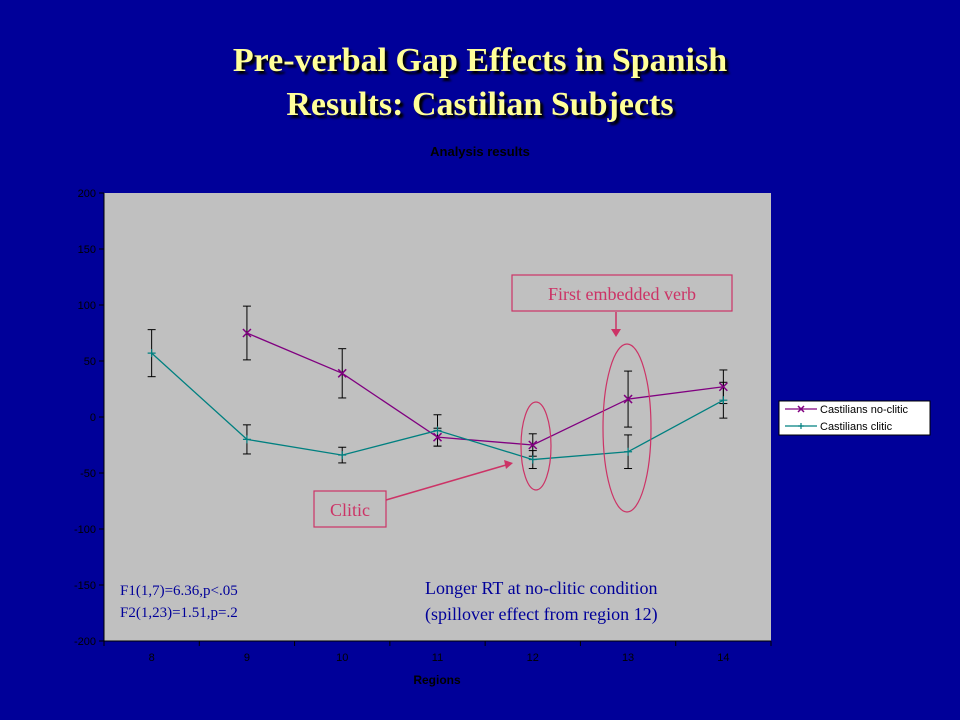 The width and height of the screenshot is (960, 720). What do you see at coordinates (541, 588) in the screenshot?
I see `note-line1: Longer RT at no-clitic condition` at bounding box center [541, 588].